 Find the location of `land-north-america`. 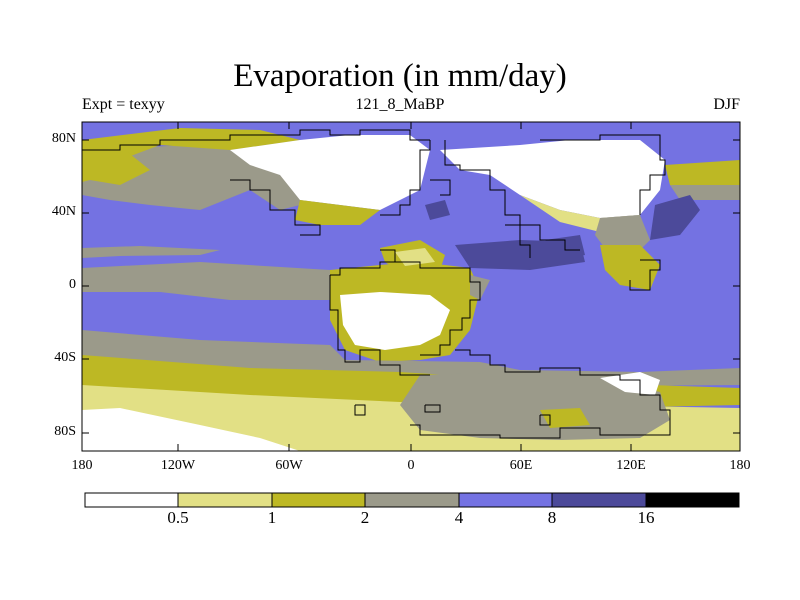

land-north-america is located at coordinates (330, 172).